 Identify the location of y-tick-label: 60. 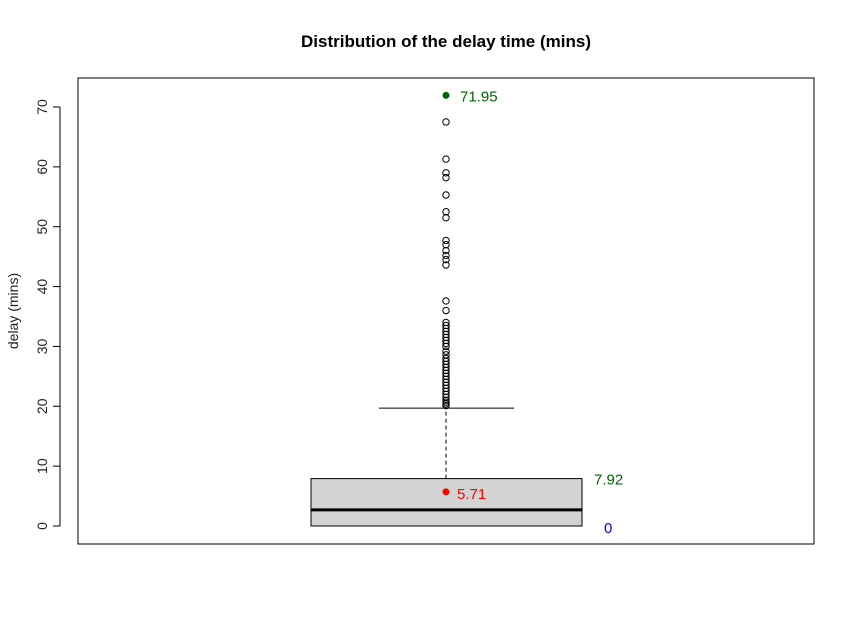
(42, 167).